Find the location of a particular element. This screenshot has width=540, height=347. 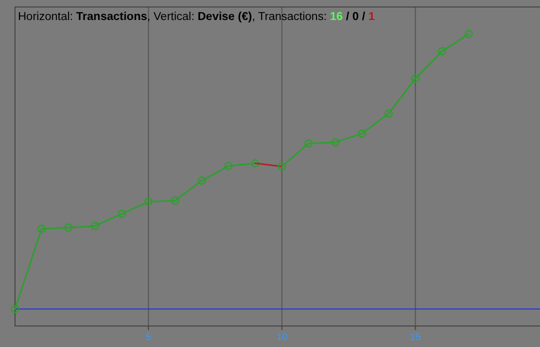

x-tick-label: 15 is located at coordinates (416, 337).